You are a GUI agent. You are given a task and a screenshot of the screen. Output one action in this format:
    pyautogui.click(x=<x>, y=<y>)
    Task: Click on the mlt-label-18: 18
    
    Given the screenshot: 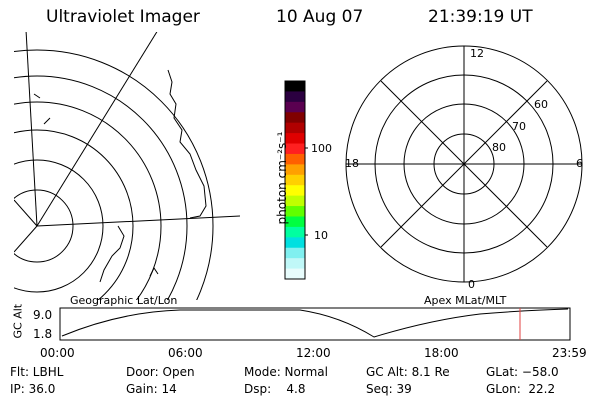 What is the action you would take?
    pyautogui.click(x=352, y=163)
    